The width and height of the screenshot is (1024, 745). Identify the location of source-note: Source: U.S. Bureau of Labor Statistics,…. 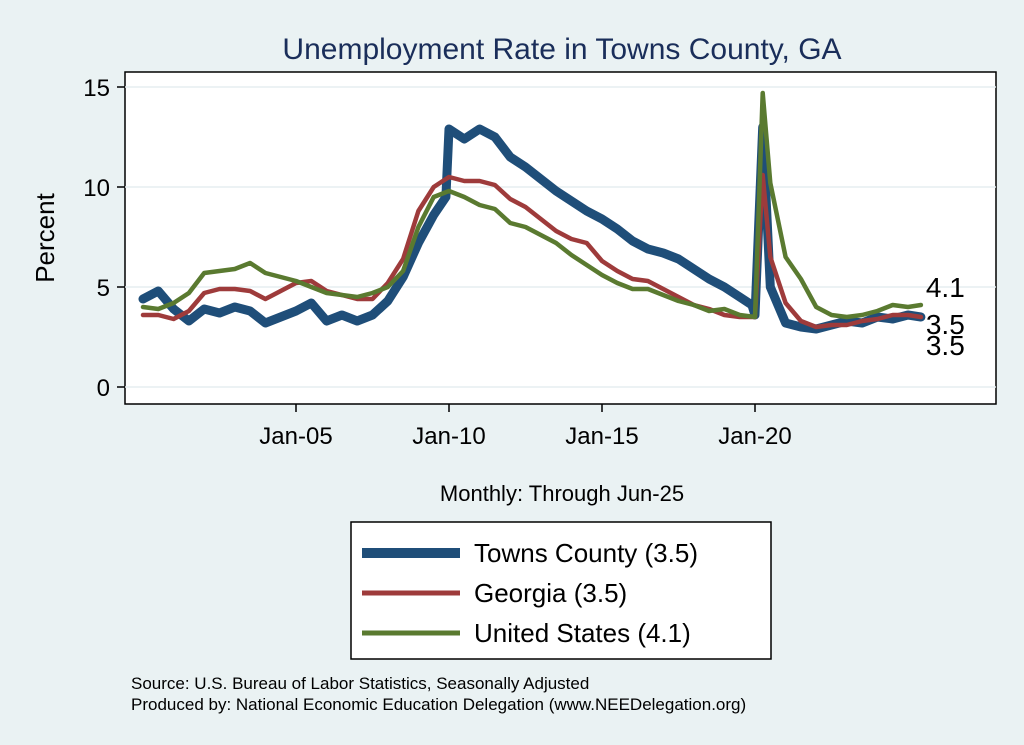
(360, 683).